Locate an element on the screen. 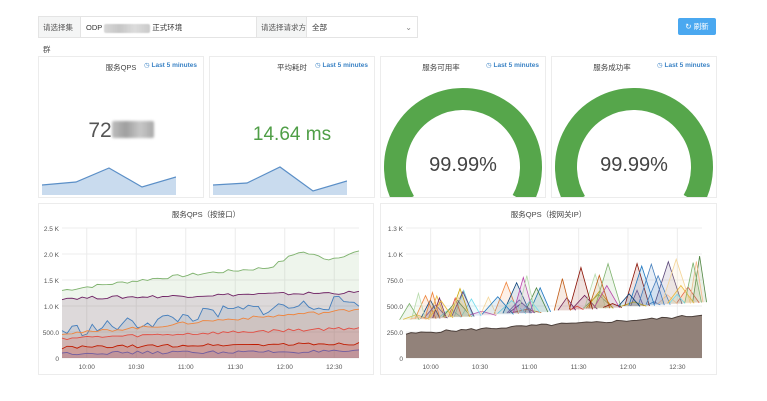 The width and height of the screenshot is (767, 401). refresh-label: 刷新 is located at coordinates (701, 26).